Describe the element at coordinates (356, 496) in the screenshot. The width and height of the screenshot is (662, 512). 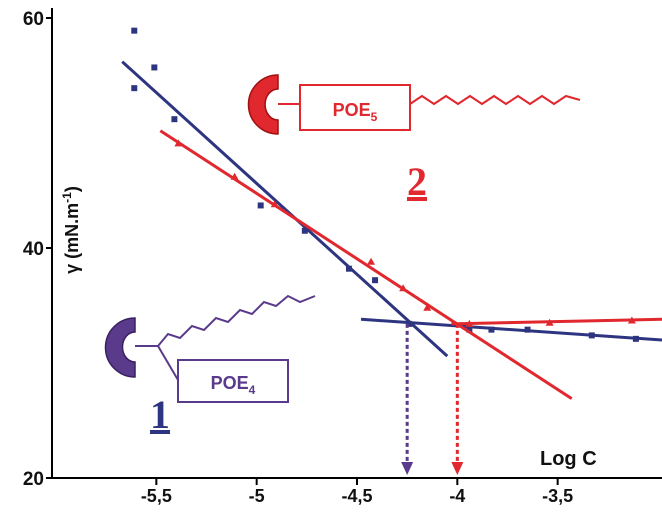
I see `x-tick-label: -4,5` at that location.